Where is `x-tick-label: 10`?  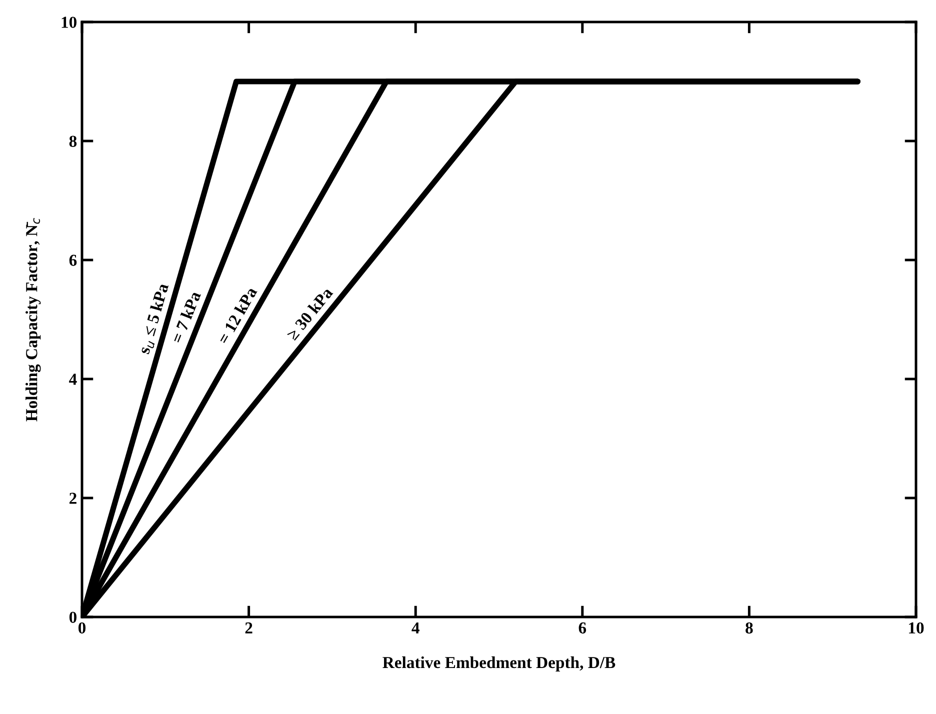
x-tick-label: 10 is located at coordinates (916, 628).